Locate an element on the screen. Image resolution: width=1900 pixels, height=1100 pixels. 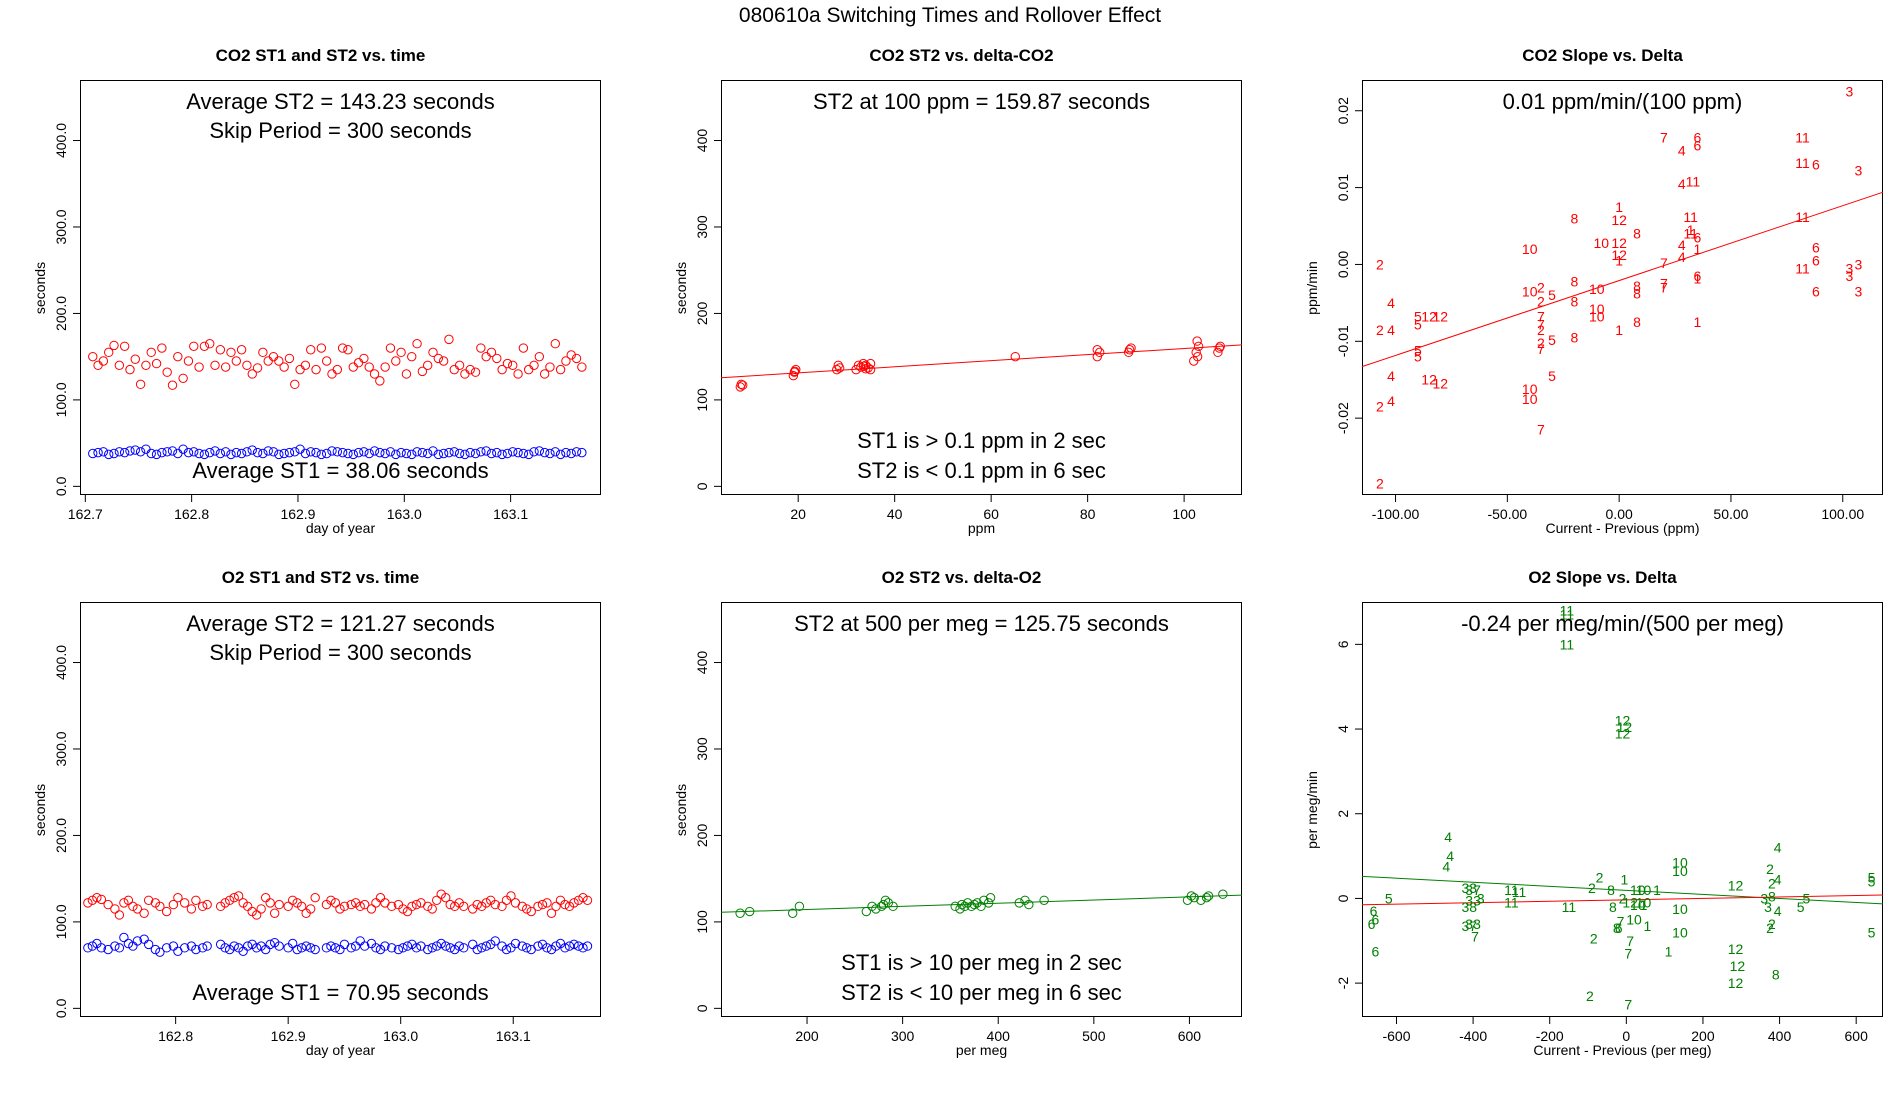
y-tick-label: 0 is located at coordinates (702, 1008).